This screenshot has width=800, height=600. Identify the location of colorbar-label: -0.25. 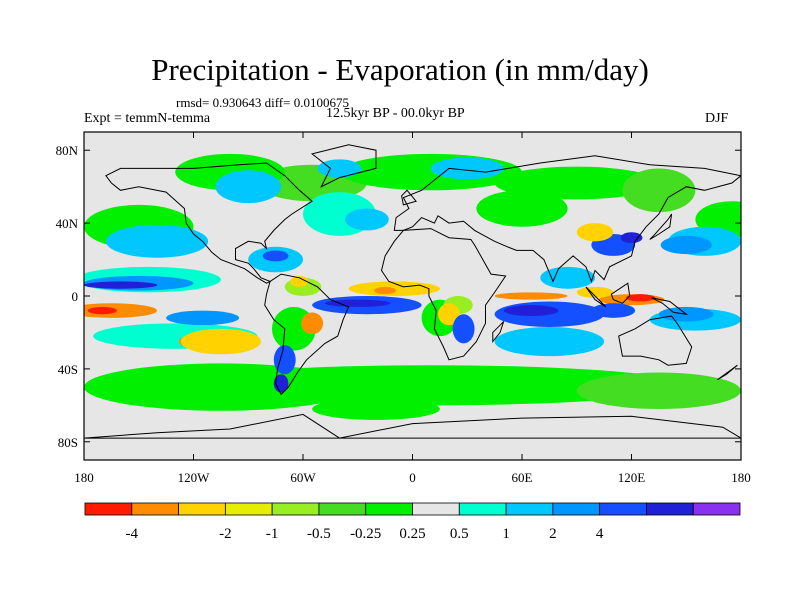
(365, 534).